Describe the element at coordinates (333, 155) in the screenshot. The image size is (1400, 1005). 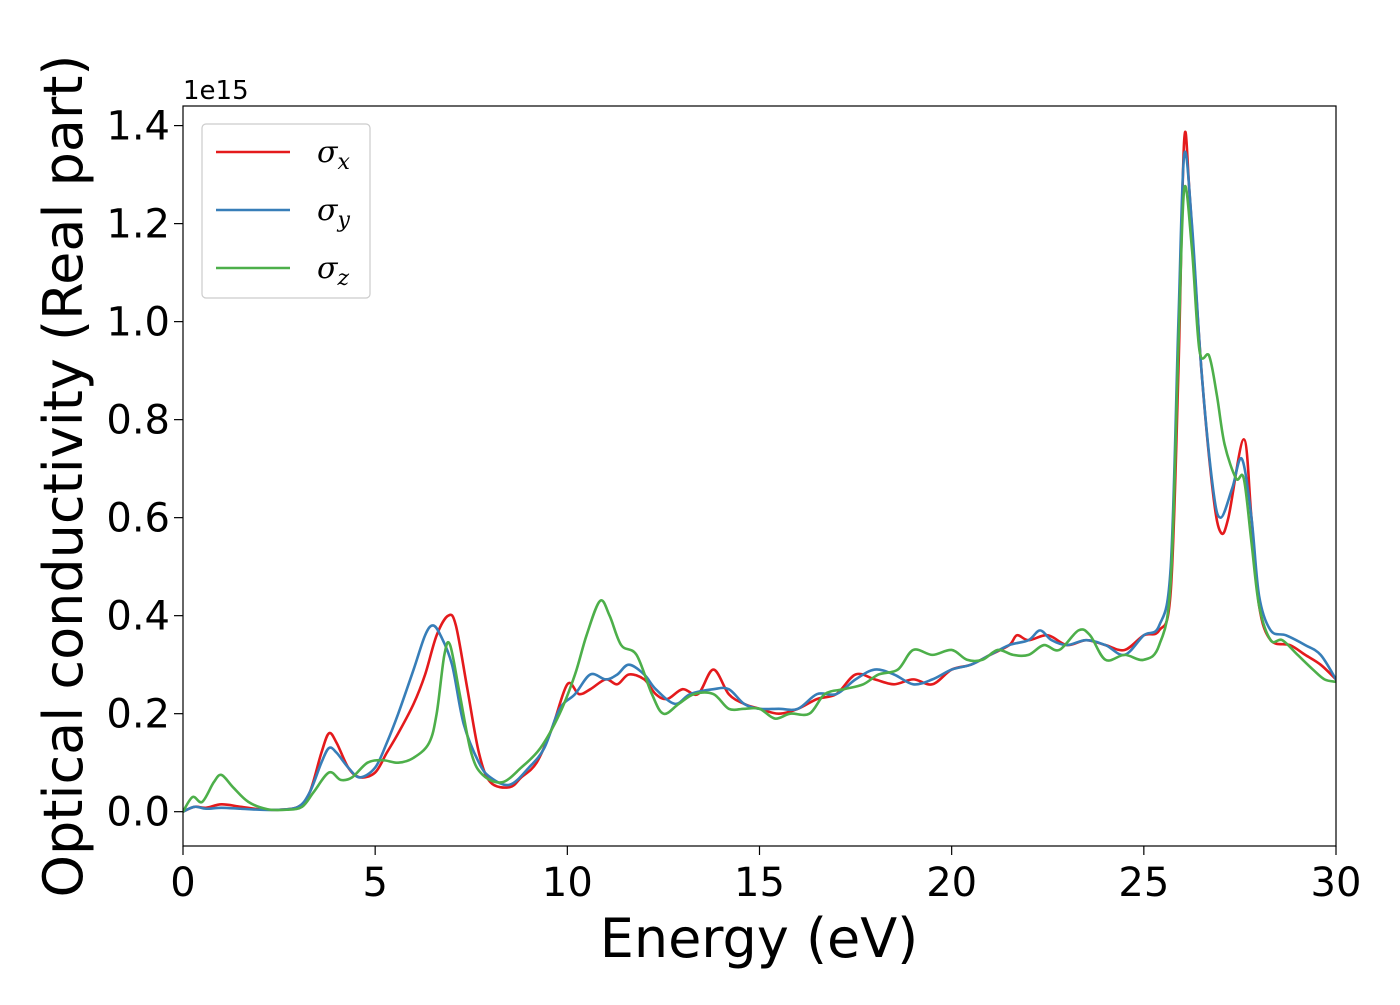
I see `legend-label: σx` at that location.